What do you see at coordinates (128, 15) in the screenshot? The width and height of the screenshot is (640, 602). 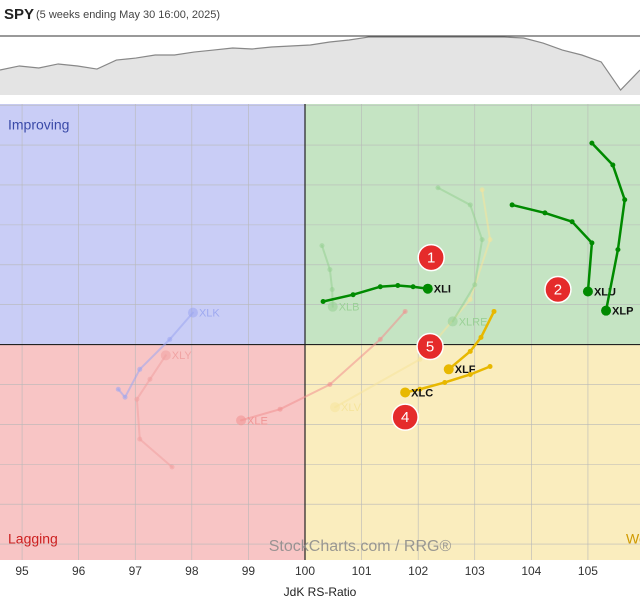 I see `spy-subtitle: (5 weeks ending May 30 16:00, 2025)` at bounding box center [128, 15].